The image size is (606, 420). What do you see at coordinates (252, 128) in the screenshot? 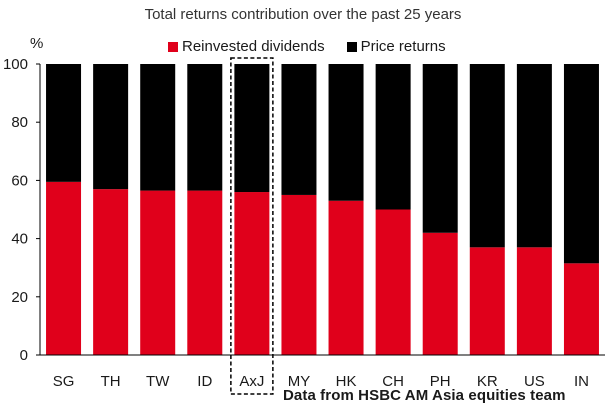
I see `bar-axj-price-returns` at bounding box center [252, 128].